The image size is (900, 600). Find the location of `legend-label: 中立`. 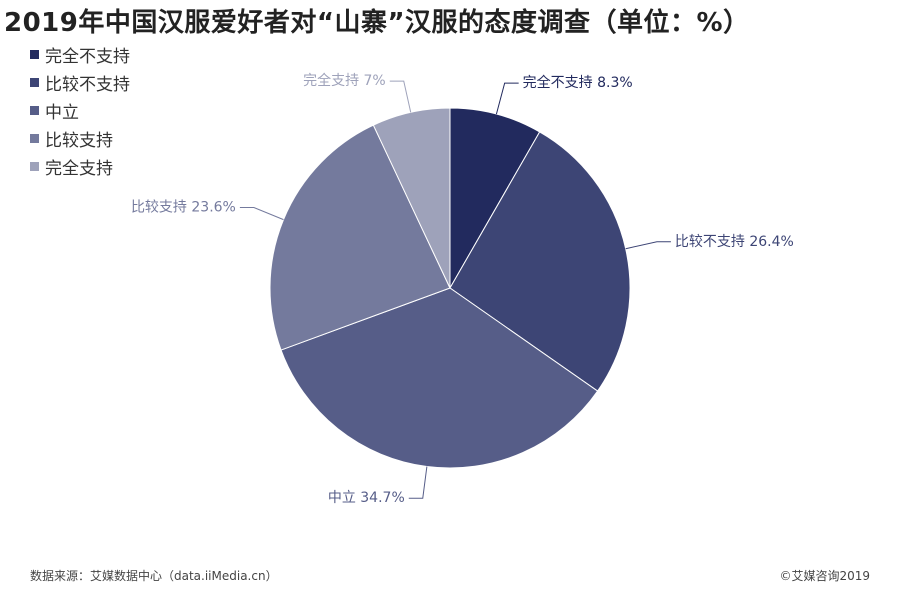

legend-label: 中立 is located at coordinates (62, 112).